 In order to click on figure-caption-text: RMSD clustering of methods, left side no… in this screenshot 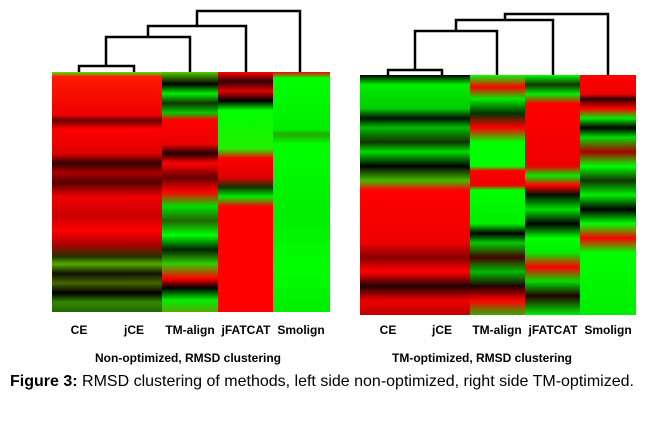, I will do `click(355, 381)`.